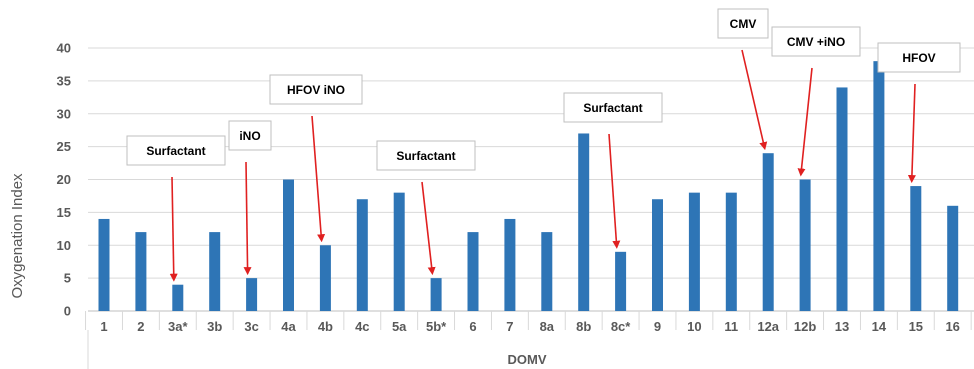 The height and width of the screenshot is (369, 974). I want to click on y-tick-label: 5, so click(67, 278).